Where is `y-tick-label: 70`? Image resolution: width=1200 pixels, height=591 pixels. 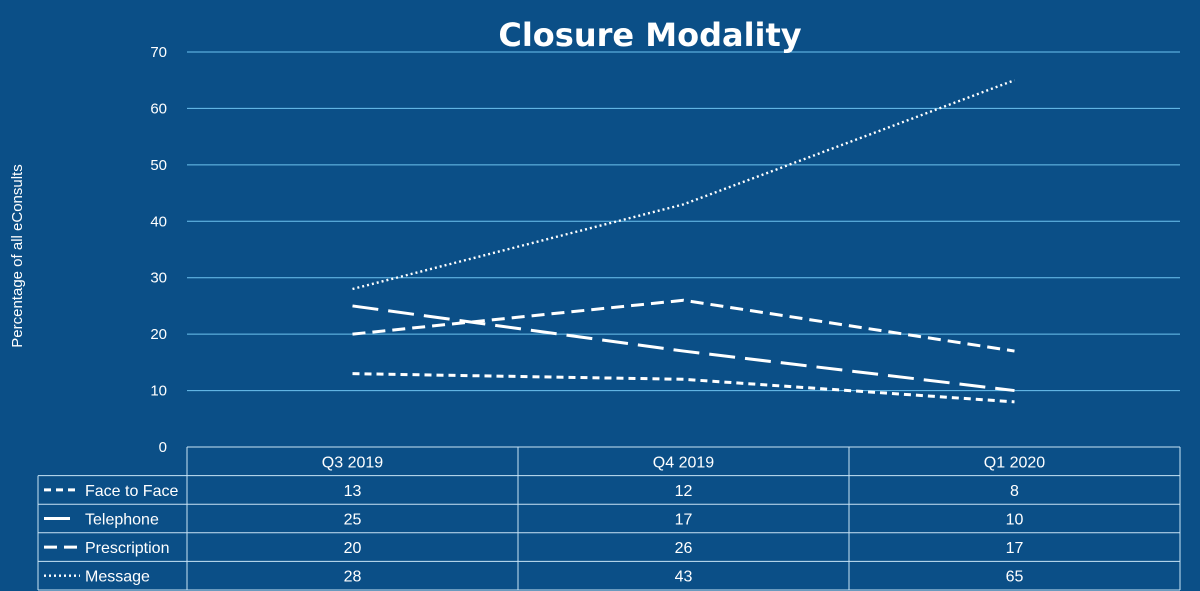
y-tick-label: 70 is located at coordinates (158, 52).